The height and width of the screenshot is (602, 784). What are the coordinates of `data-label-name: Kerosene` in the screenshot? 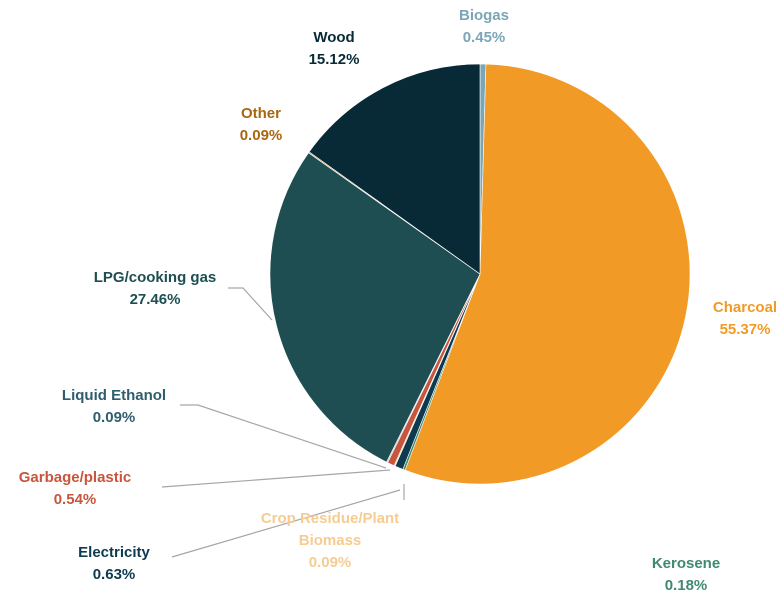 It's located at (686, 563).